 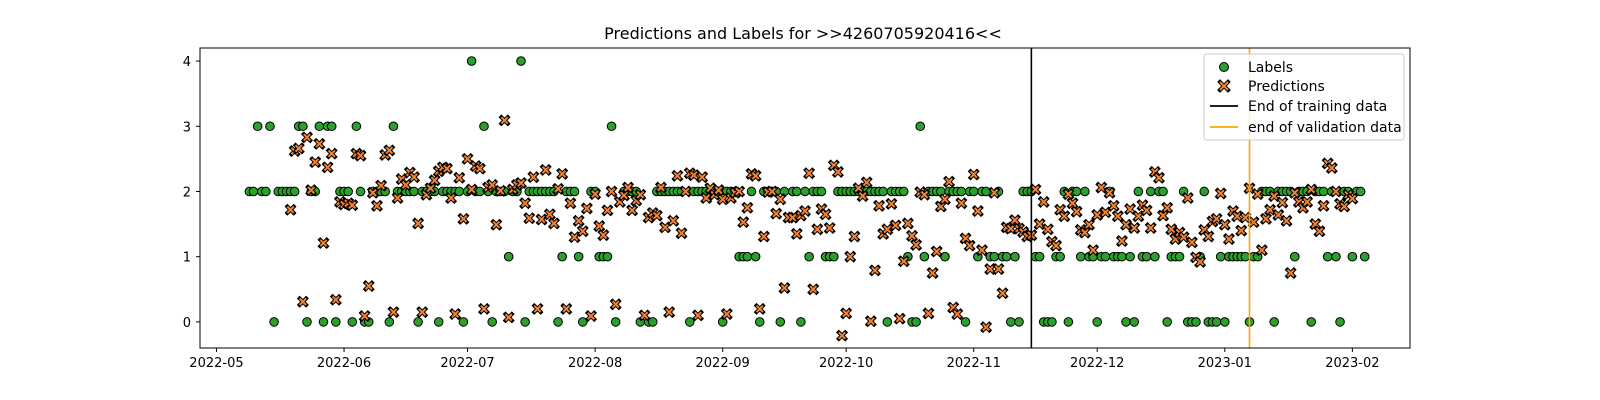 What do you see at coordinates (187, 323) in the screenshot?
I see `y-tick-label: 0` at bounding box center [187, 323].